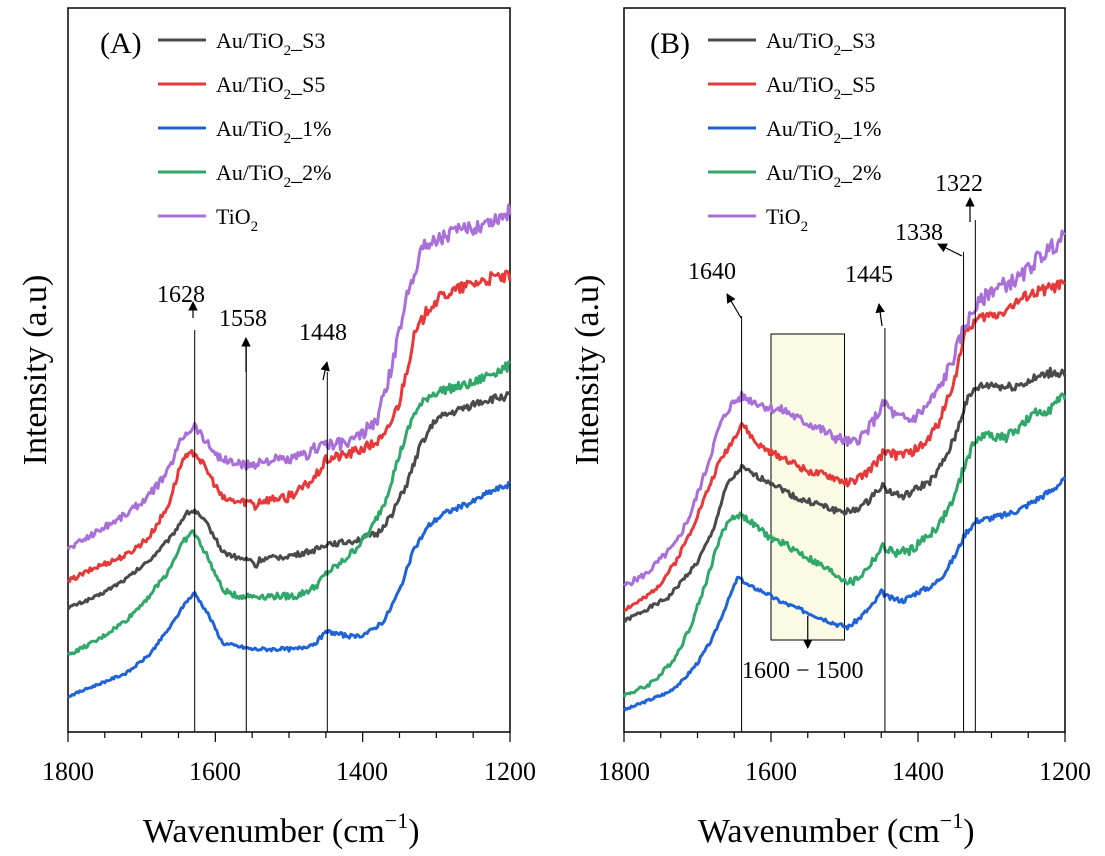  I want to click on peak-label-1448: 1448, so click(323, 333).